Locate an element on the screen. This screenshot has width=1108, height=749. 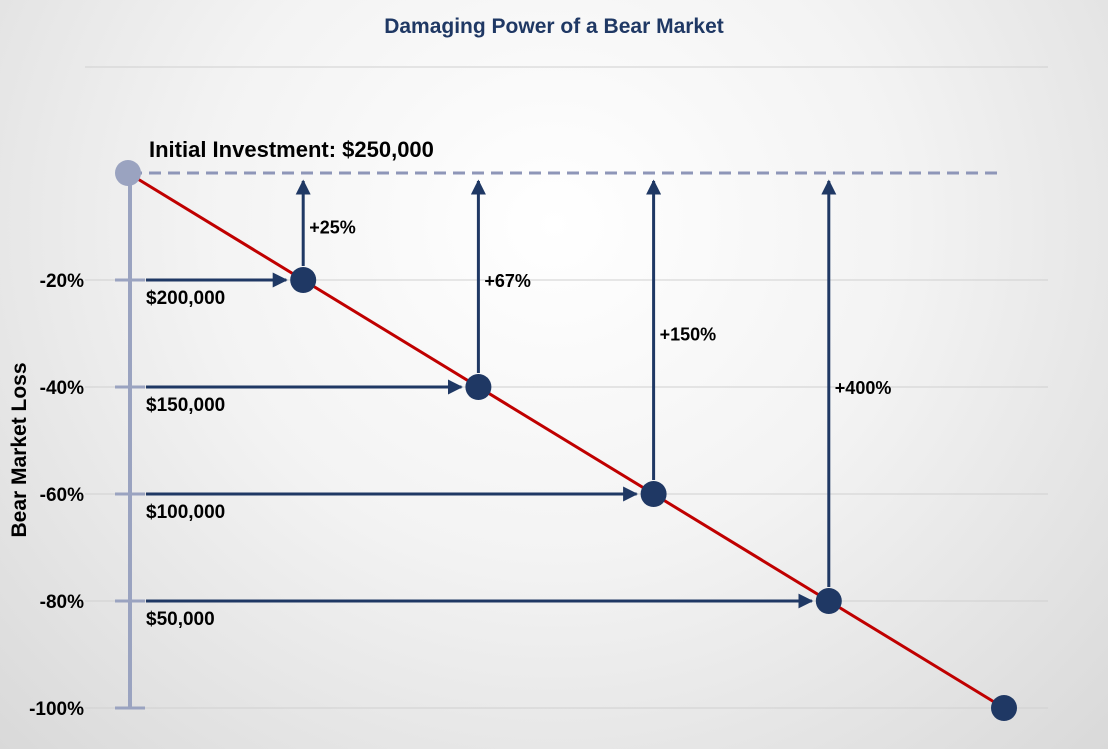
initial-investment-label: Initial Investment: $250,000 is located at coordinates (291, 149).